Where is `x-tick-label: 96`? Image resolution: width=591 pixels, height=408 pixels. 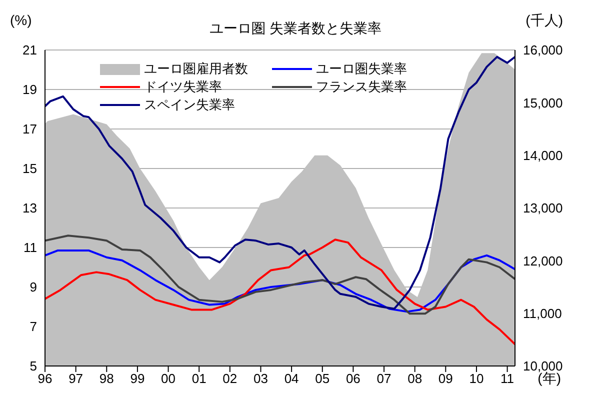
x-tick-label: 96 is located at coordinates (45, 378).